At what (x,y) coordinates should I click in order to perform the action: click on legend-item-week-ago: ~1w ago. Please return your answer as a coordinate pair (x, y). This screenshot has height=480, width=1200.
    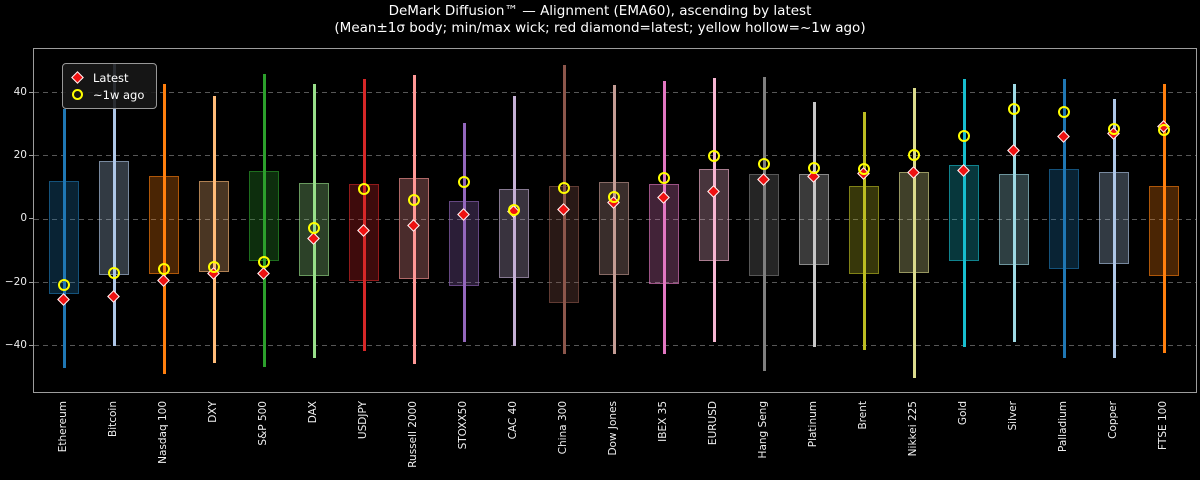
    Looking at the image, I should click on (107, 94).